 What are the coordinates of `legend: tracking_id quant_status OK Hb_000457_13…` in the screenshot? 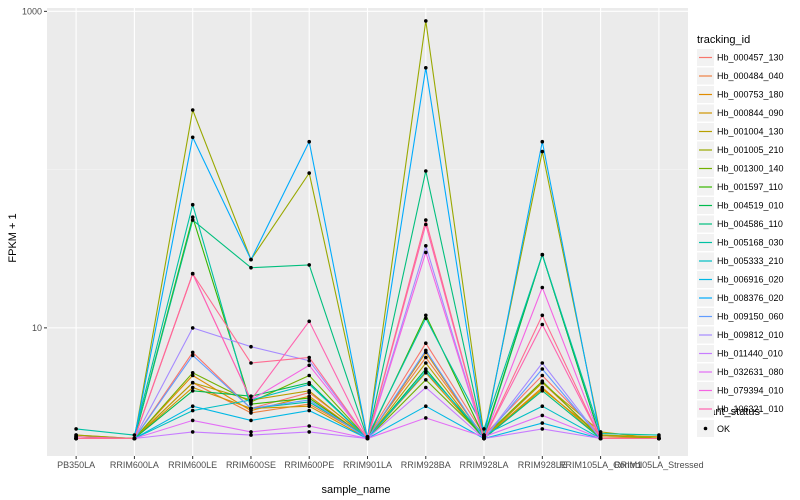 It's located at (740, 235).